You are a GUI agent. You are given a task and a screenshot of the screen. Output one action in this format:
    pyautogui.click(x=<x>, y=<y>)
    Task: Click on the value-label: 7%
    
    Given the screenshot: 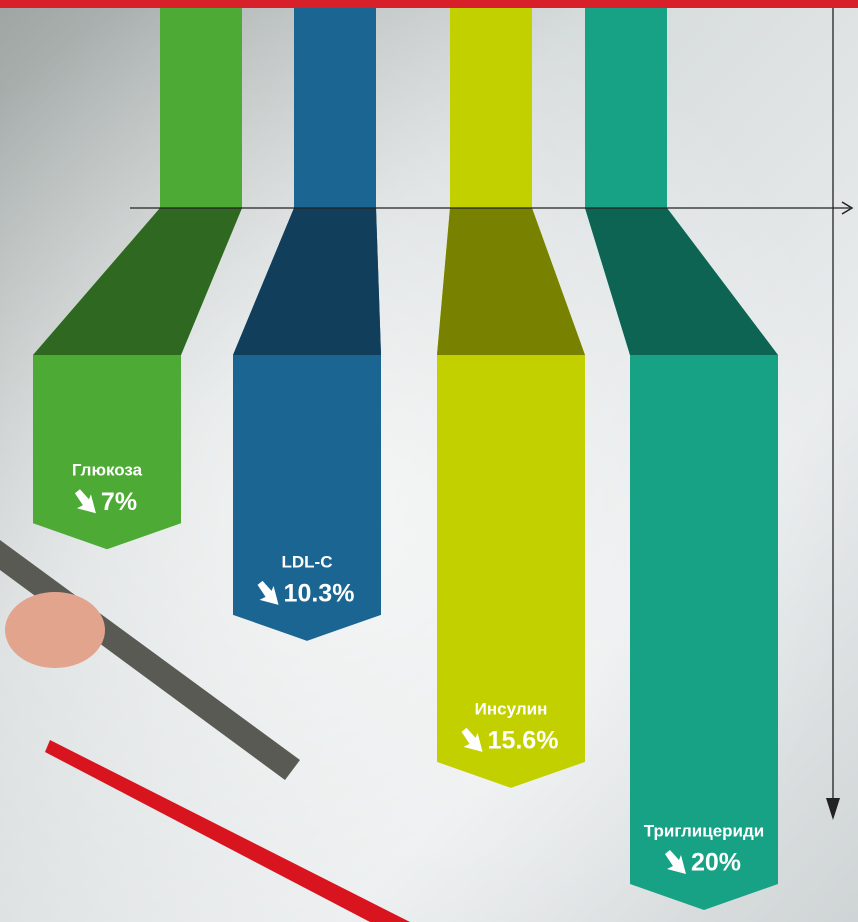 What is the action you would take?
    pyautogui.click(x=119, y=502)
    